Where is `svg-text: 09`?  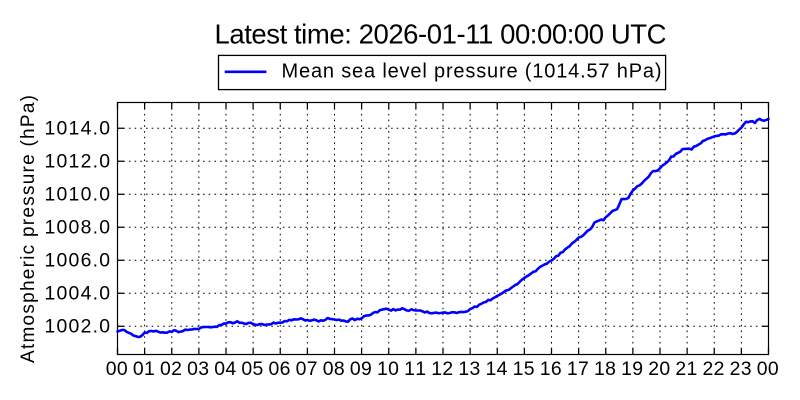
svg-text: 09 is located at coordinates (361, 369).